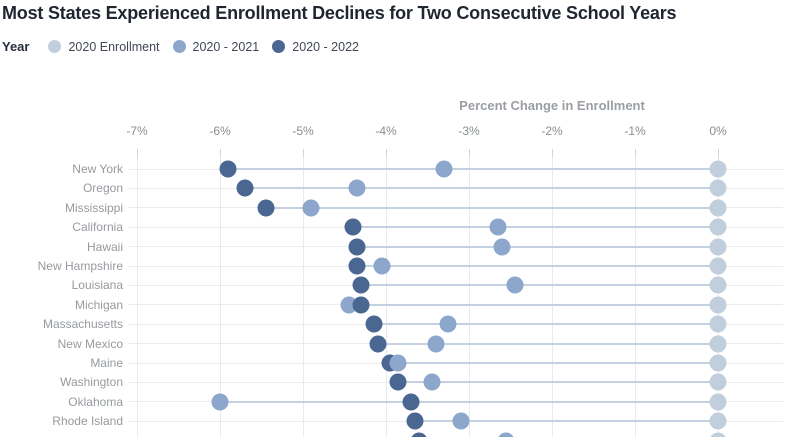 The height and width of the screenshot is (437, 785). What do you see at coordinates (98, 304) in the screenshot?
I see `row-label-michigan: Michigan` at bounding box center [98, 304].